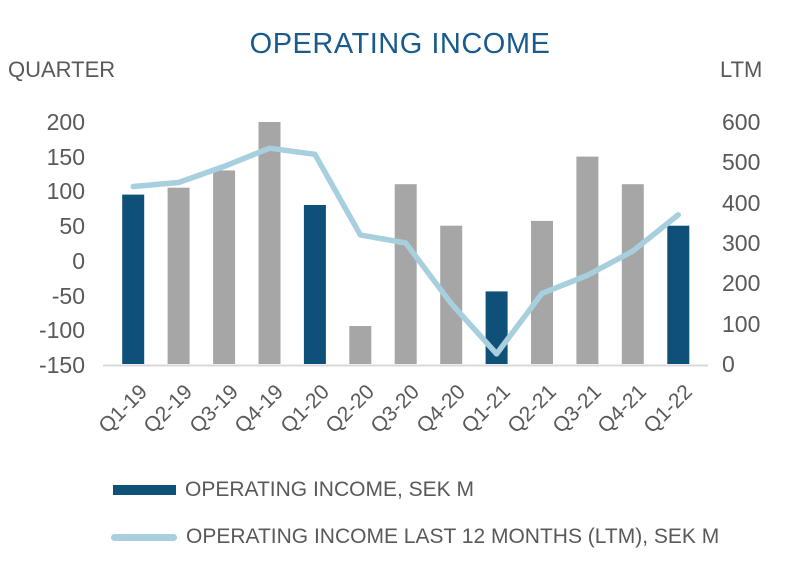 The height and width of the screenshot is (578, 800). What do you see at coordinates (577, 409) in the screenshot?
I see `x-label-Q3-21: Q3-21` at bounding box center [577, 409].